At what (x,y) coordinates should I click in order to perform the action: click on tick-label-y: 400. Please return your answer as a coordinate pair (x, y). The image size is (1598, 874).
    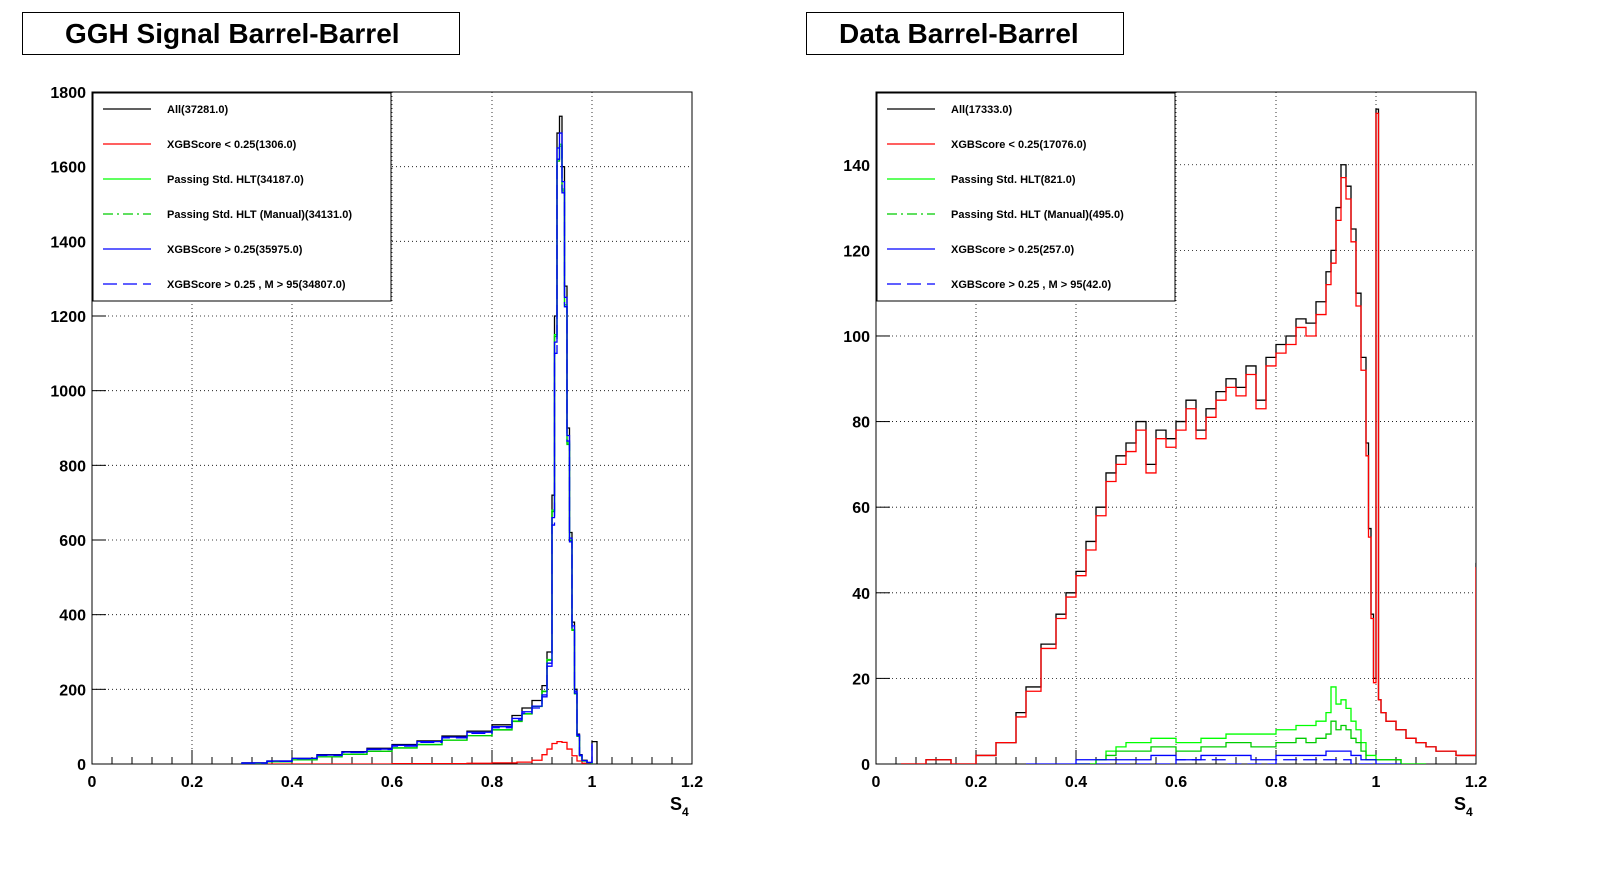
    Looking at the image, I should click on (72, 616).